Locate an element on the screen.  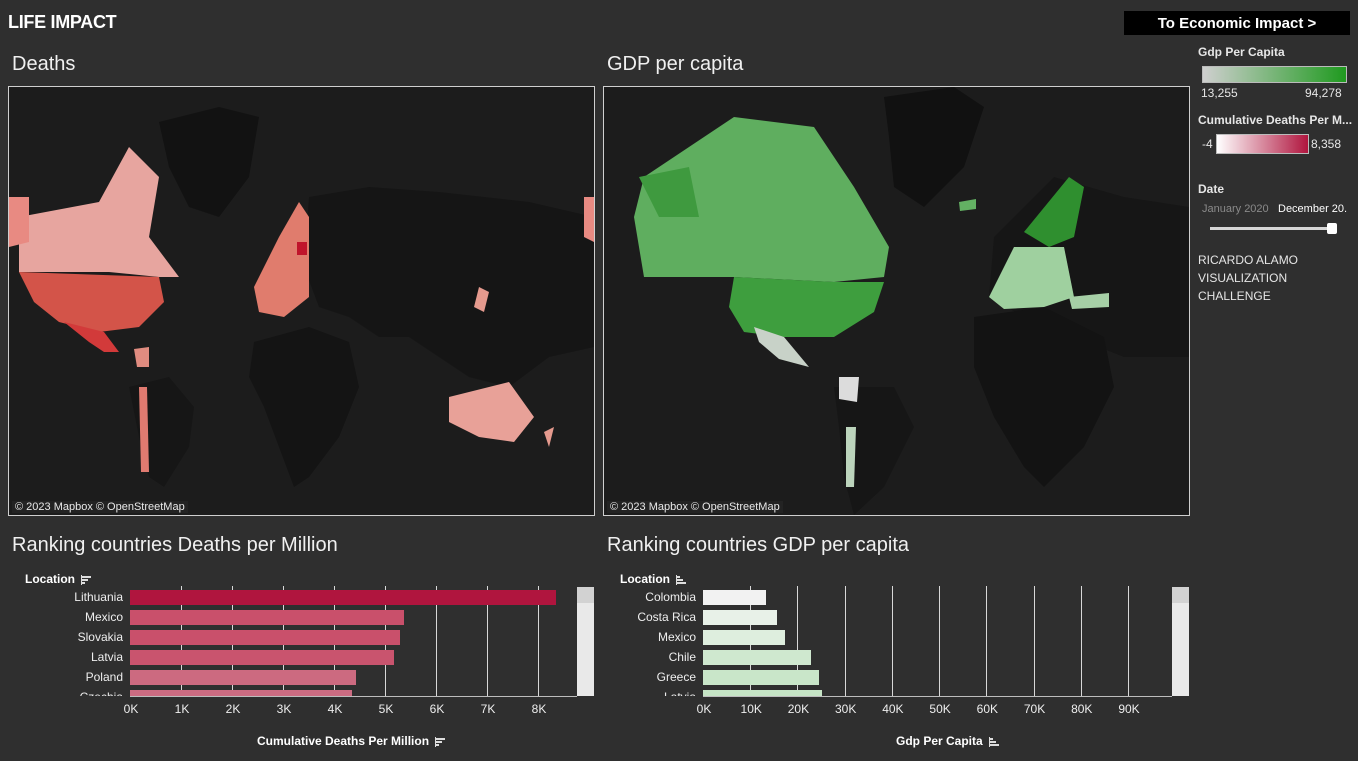
australia-shape is located at coordinates (491, 412).